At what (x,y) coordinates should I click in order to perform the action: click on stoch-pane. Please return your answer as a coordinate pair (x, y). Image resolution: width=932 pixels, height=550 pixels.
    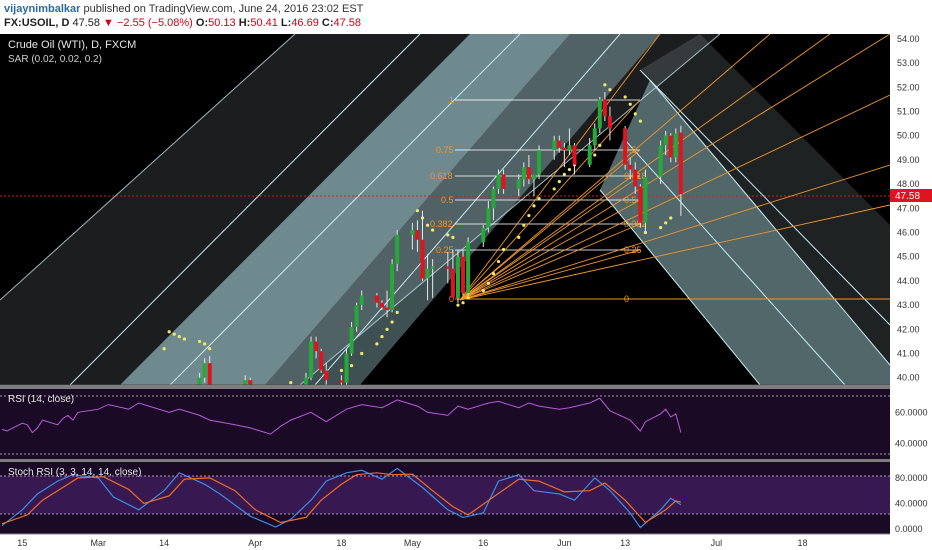
    Looking at the image, I should click on (445, 498).